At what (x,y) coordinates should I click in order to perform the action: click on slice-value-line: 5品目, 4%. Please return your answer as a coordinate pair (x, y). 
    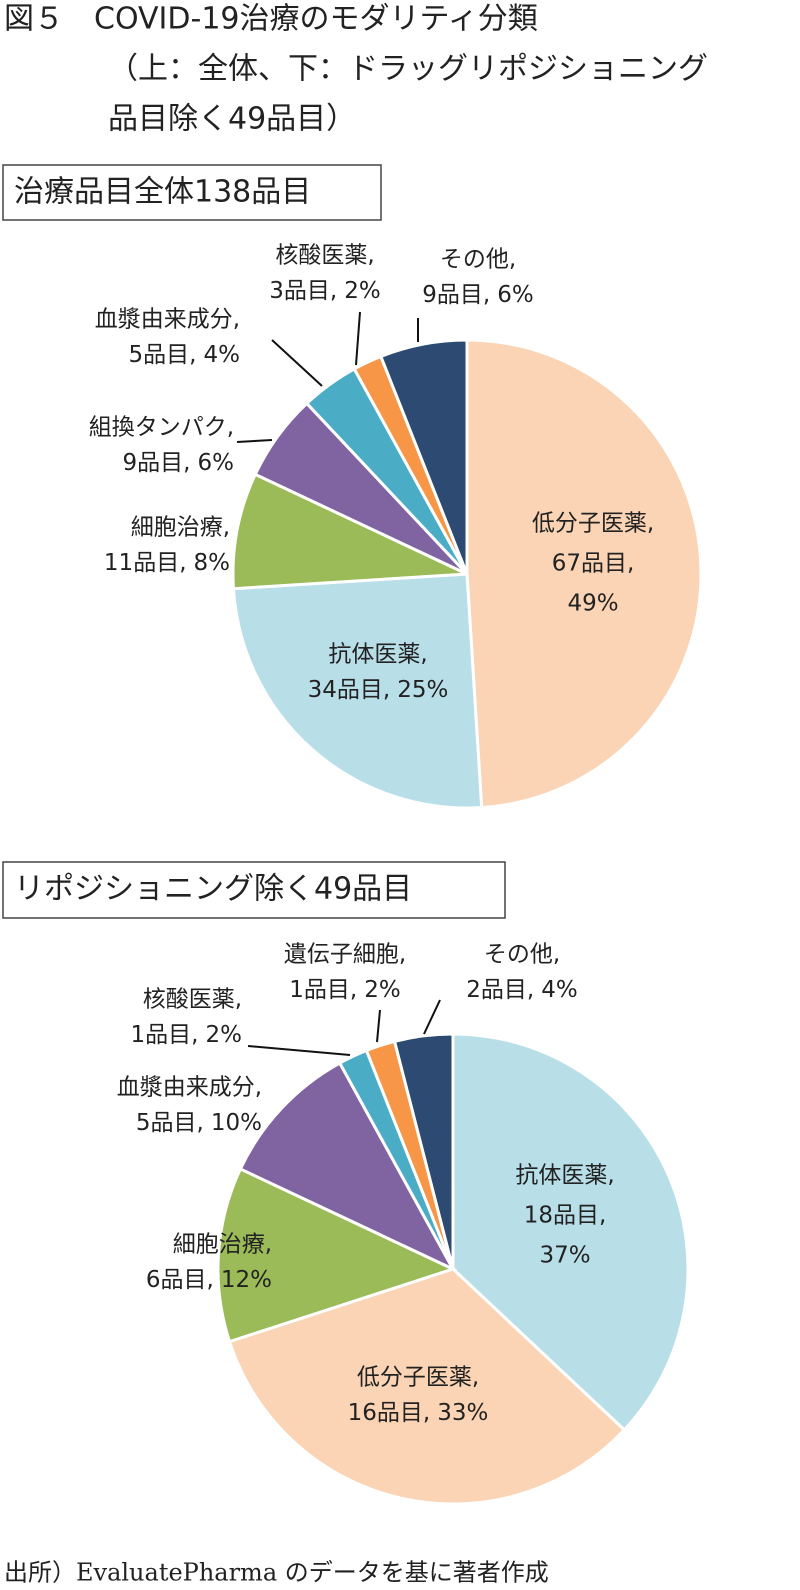
    Looking at the image, I should click on (184, 355).